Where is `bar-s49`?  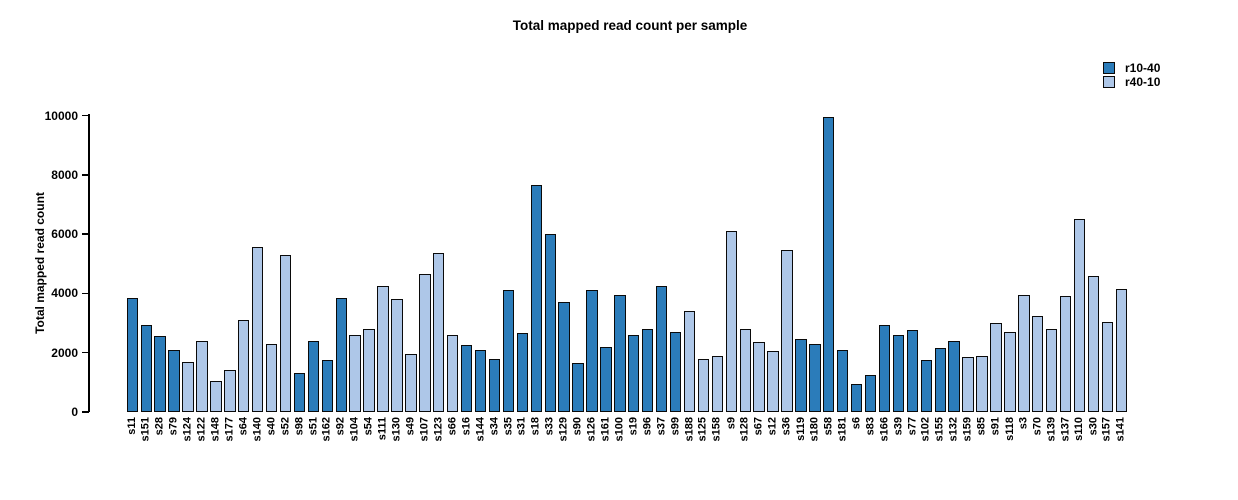
bar-s49 is located at coordinates (411, 383).